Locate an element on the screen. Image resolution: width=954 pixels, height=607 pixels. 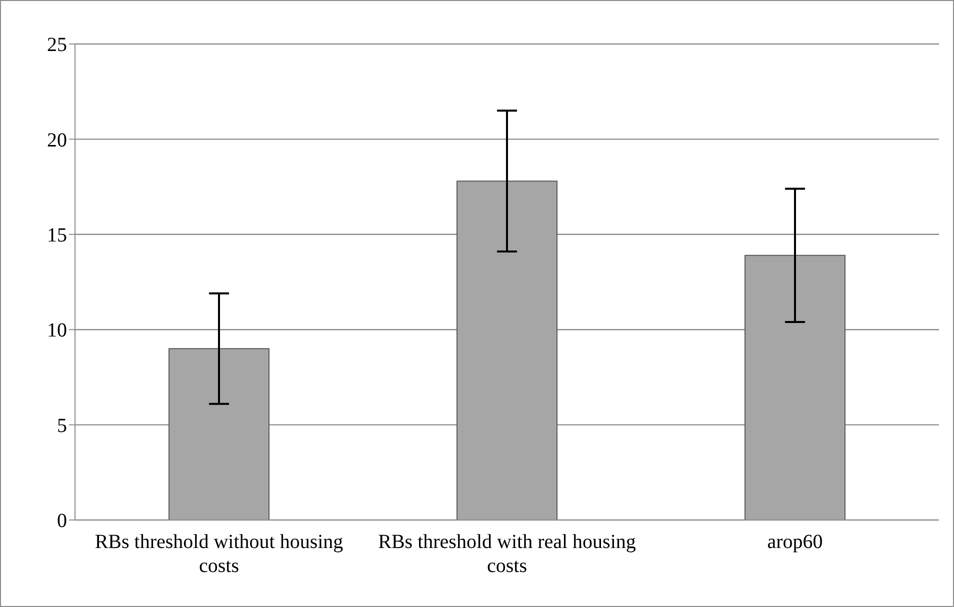
x-tick-label: RBs threshold without housing costs is located at coordinates (219, 554).